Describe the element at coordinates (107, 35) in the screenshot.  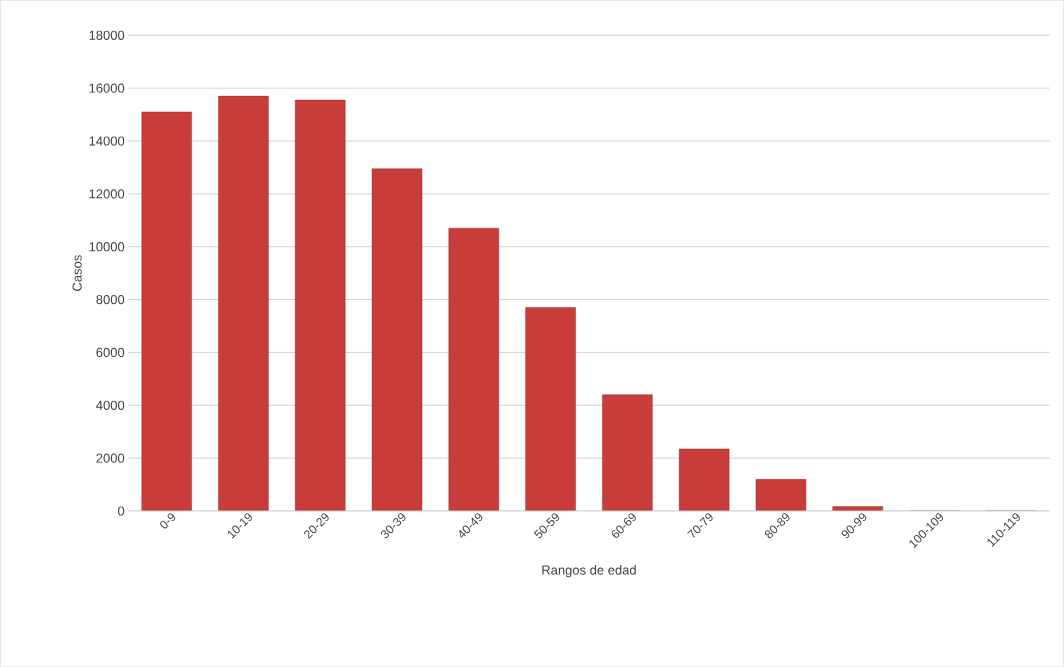
I see `y-tick-label: 18000` at that location.